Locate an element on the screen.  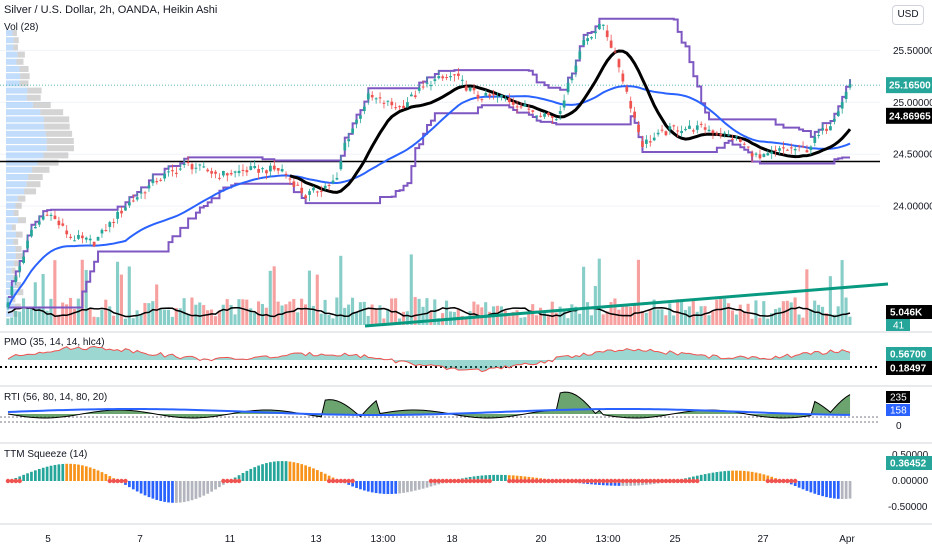
pmo-line is located at coordinates (429, 359).